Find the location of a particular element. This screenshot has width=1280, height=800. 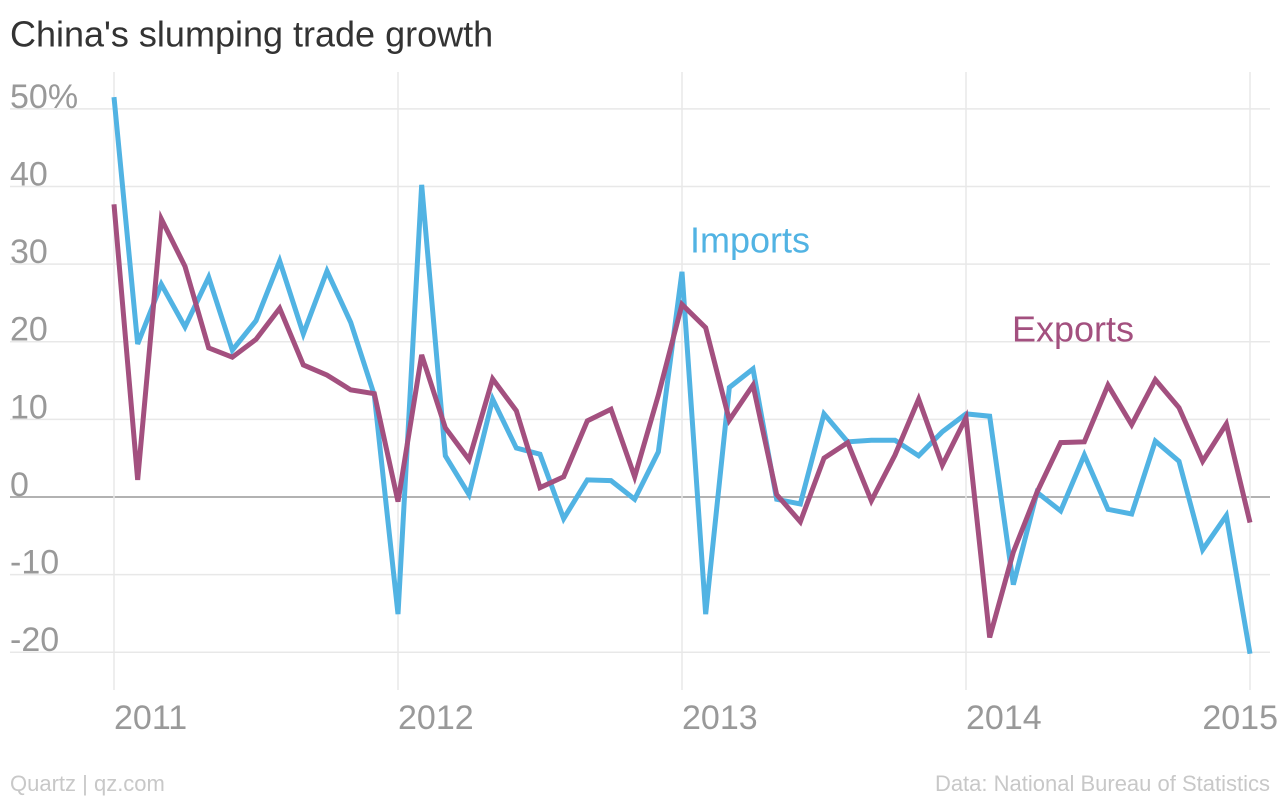

y-tick-label: 20 is located at coordinates (29, 330).